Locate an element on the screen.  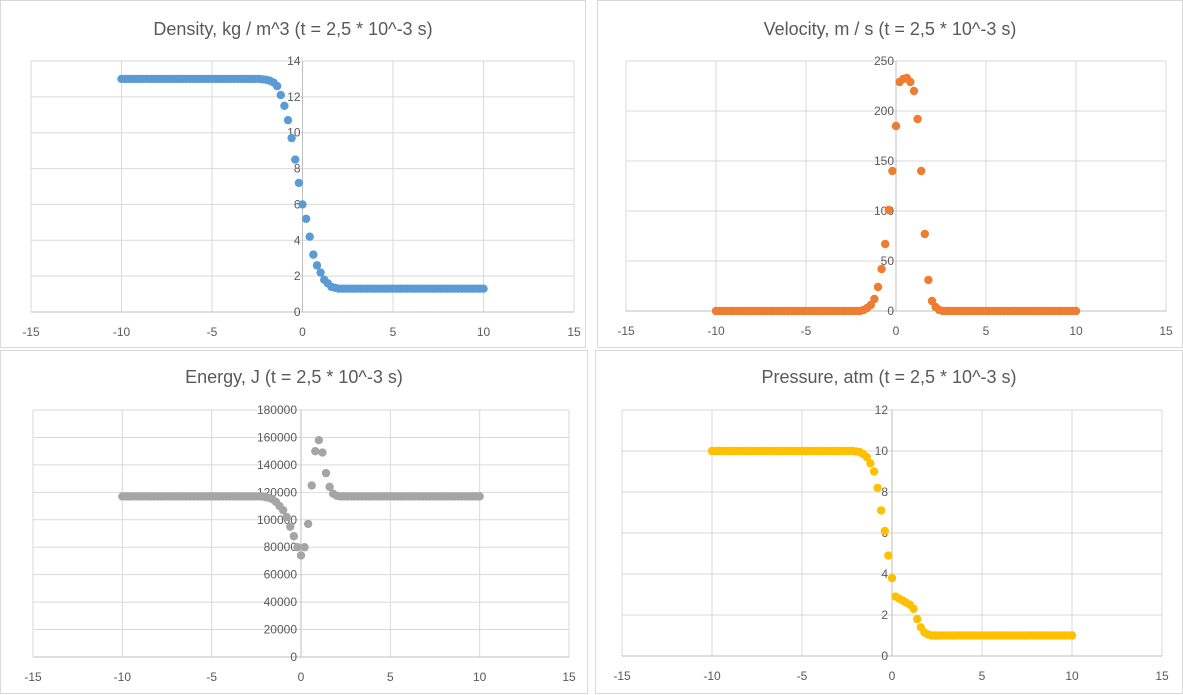
y-tick-label: 180000 is located at coordinates (277, 410).